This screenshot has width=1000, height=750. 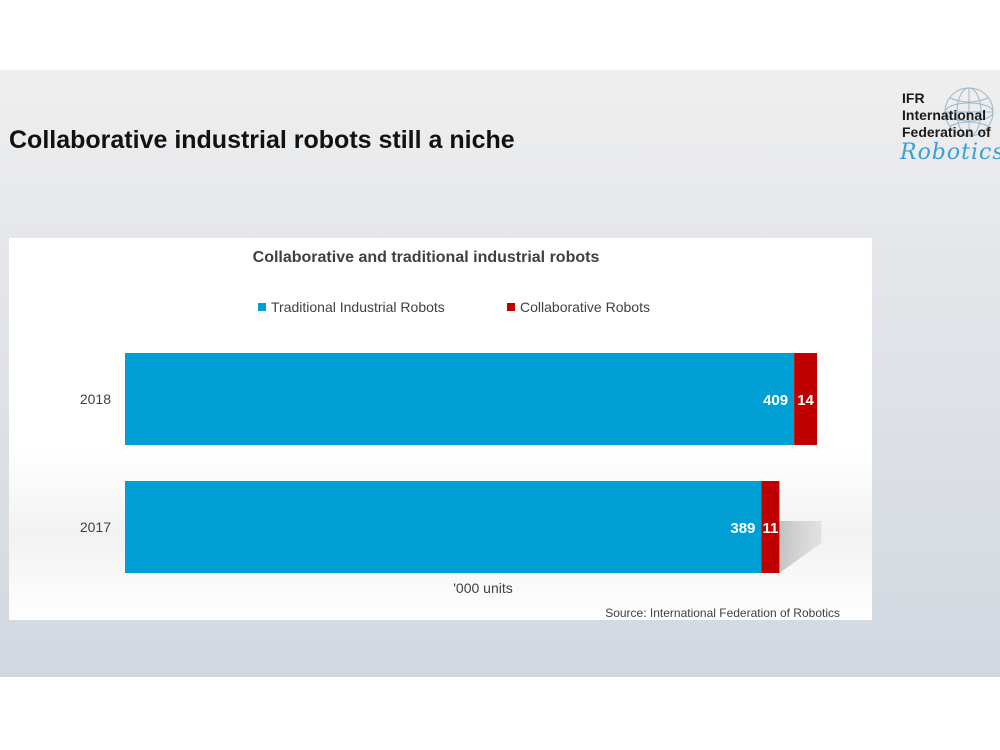 What do you see at coordinates (483, 588) in the screenshot?
I see `x-axis-label: '000 units` at bounding box center [483, 588].